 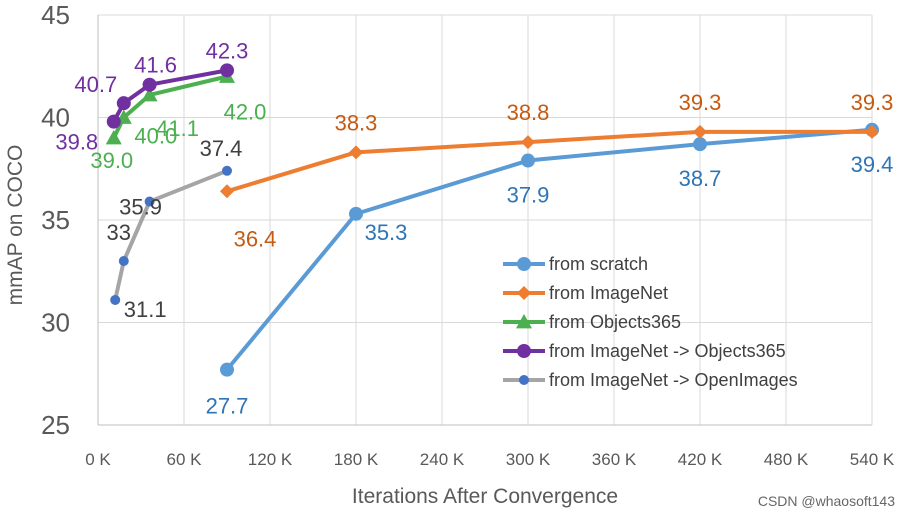 What do you see at coordinates (55, 323) in the screenshot?
I see `y-tick-label: 30` at bounding box center [55, 323].